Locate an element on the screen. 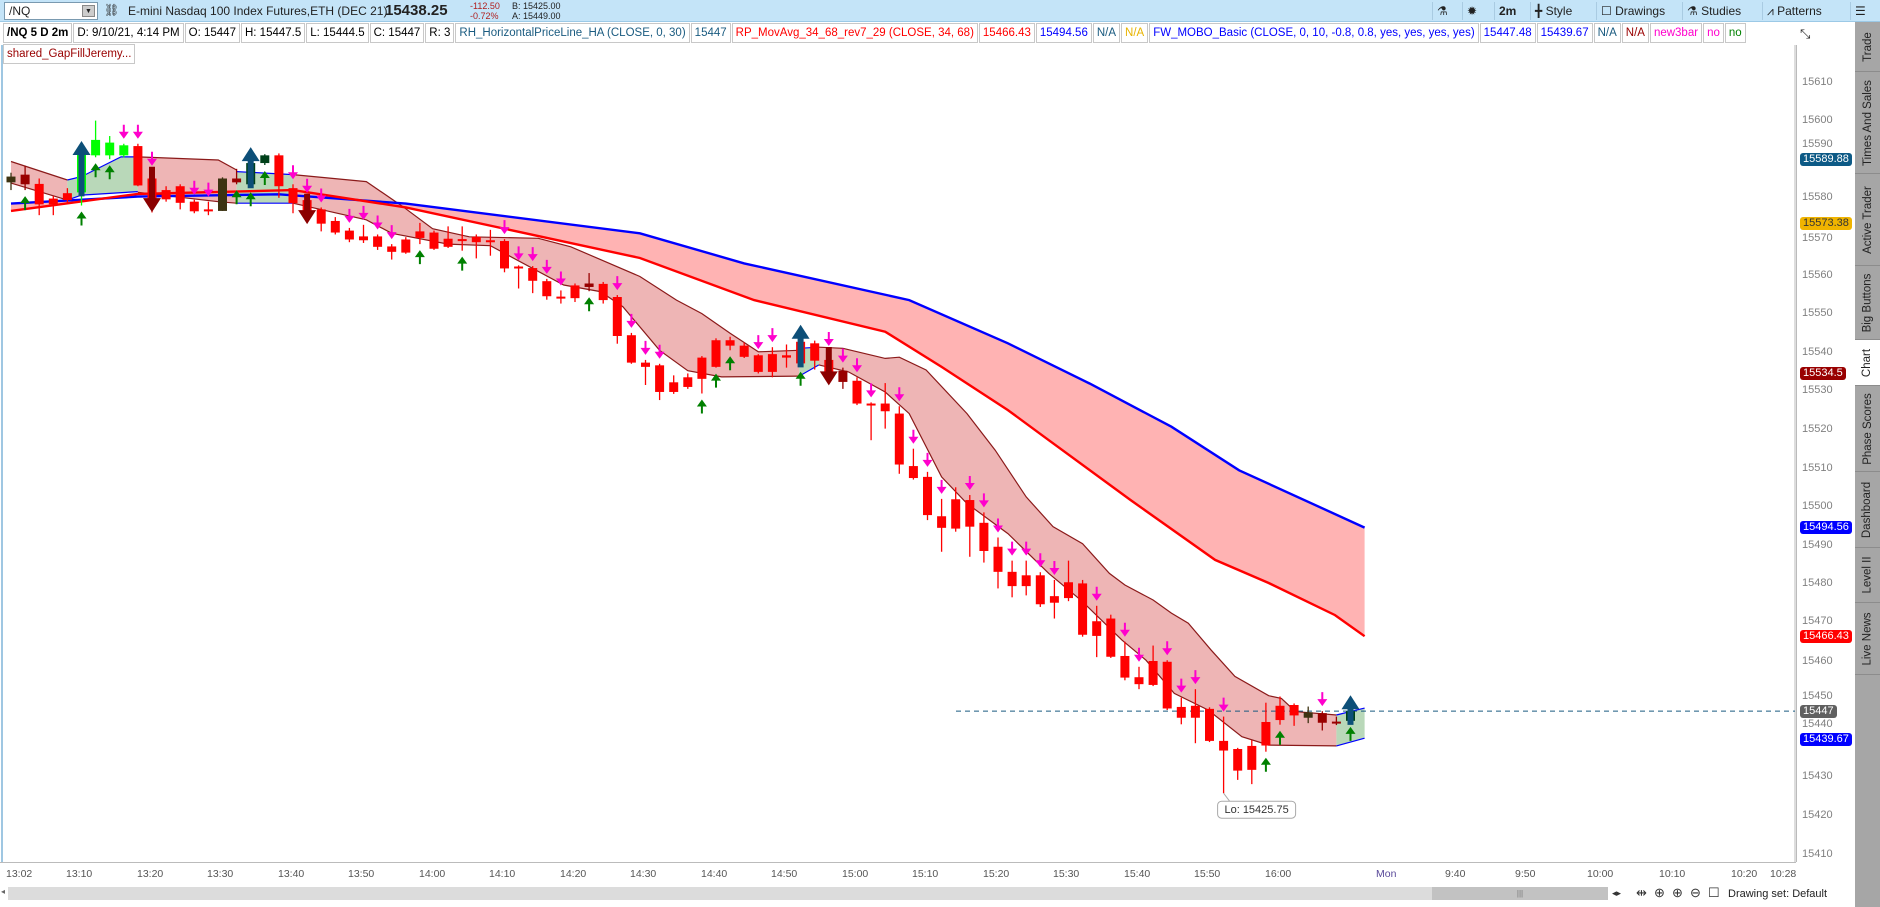  studies-button: ⚗ Studies is located at coordinates (1713, 11).